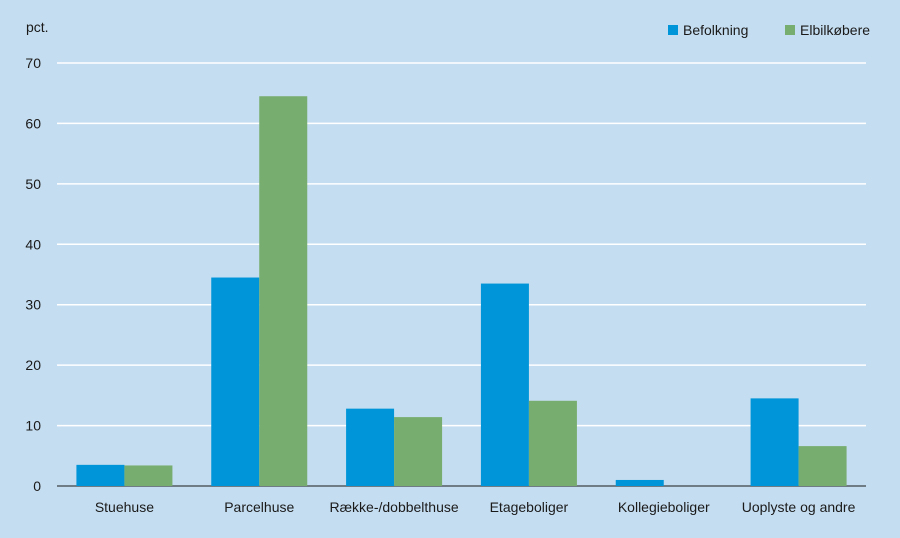  What do you see at coordinates (37, 486) in the screenshot?
I see `y-tick-label: 0` at bounding box center [37, 486].